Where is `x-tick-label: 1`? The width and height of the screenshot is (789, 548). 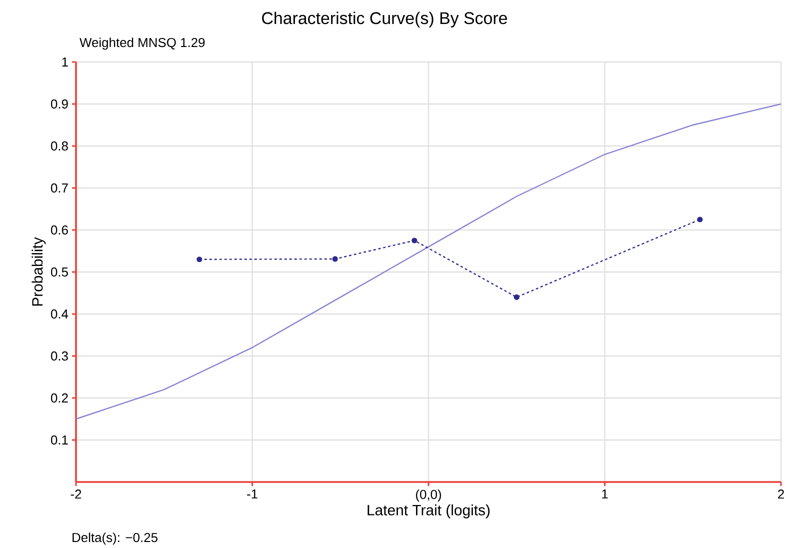 x-tick-label: 1 is located at coordinates (605, 494).